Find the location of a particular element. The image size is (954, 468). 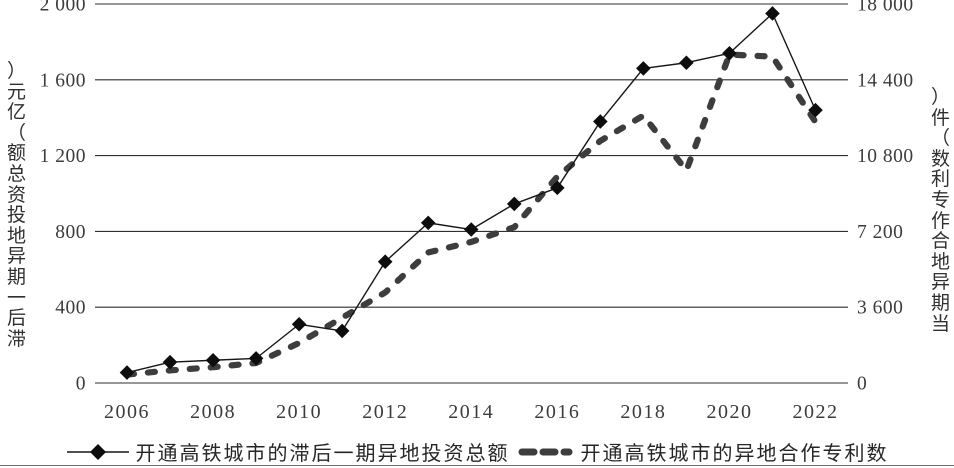

legend-item-investment: 开通高铁城市的滞后一期异地投资总额 is located at coordinates (288, 451).